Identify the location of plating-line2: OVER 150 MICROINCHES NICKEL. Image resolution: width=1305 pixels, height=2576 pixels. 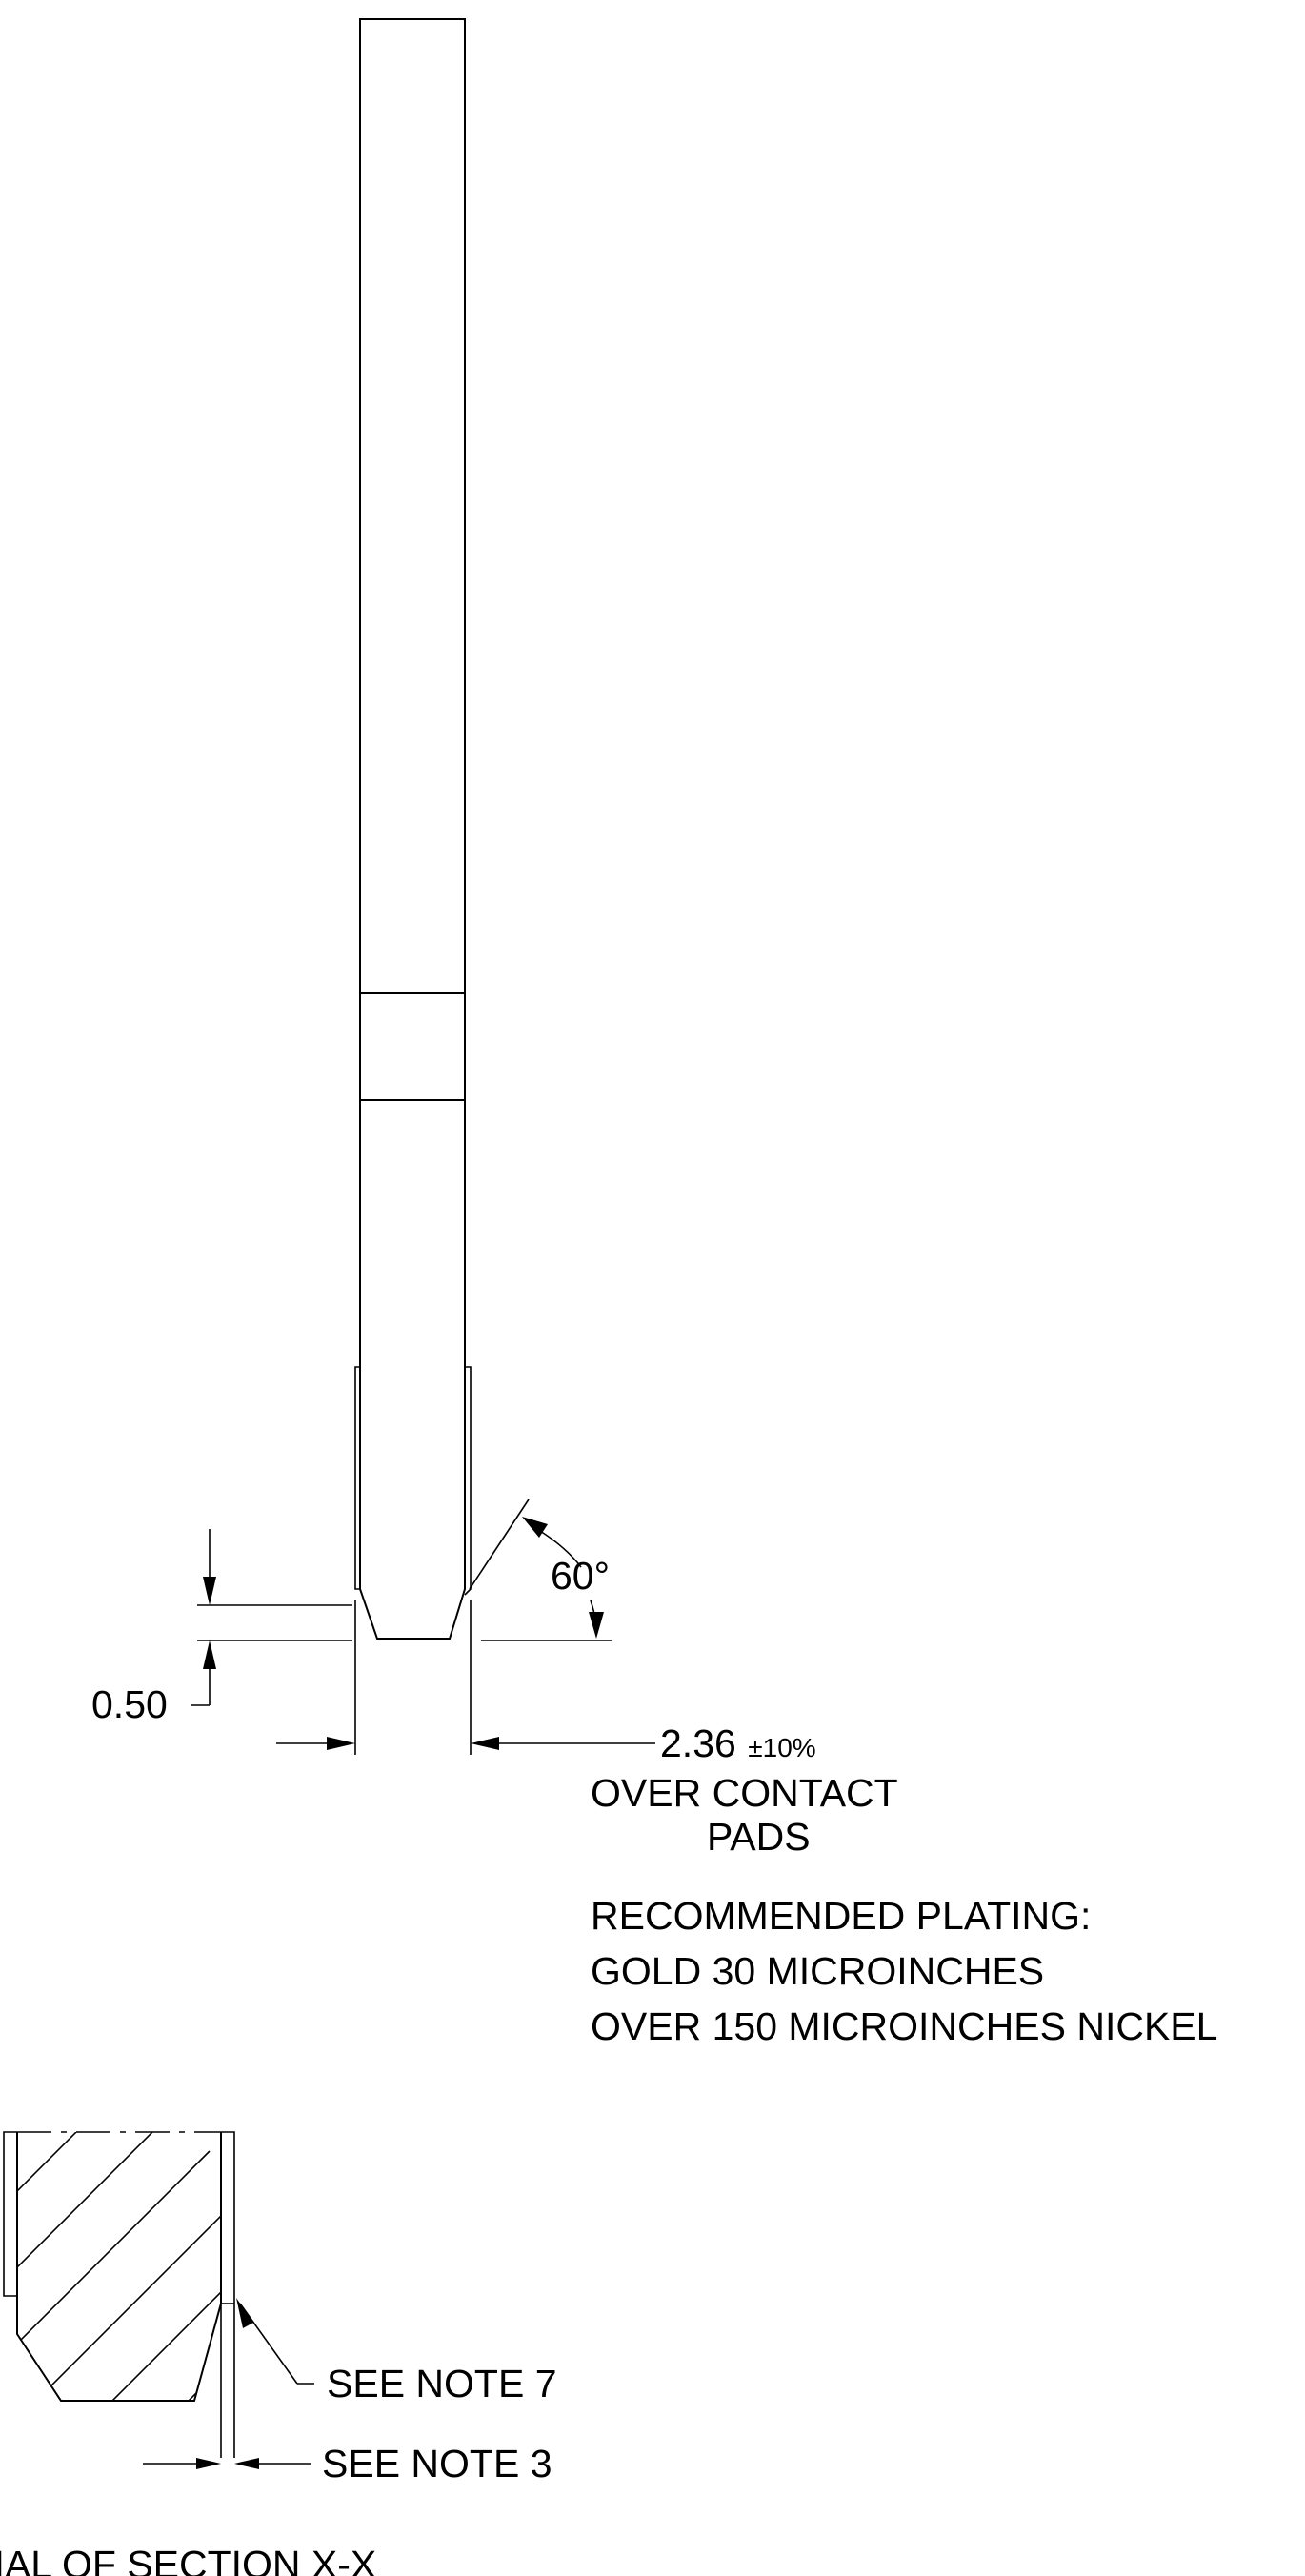
(904, 2026).